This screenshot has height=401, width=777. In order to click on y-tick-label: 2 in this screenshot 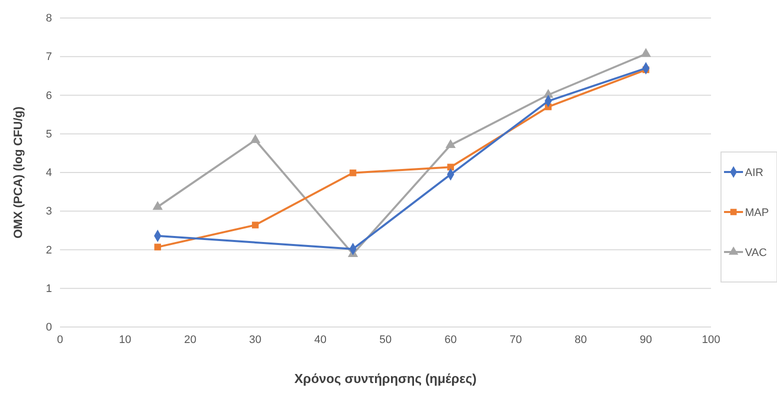, I will do `click(49, 250)`.